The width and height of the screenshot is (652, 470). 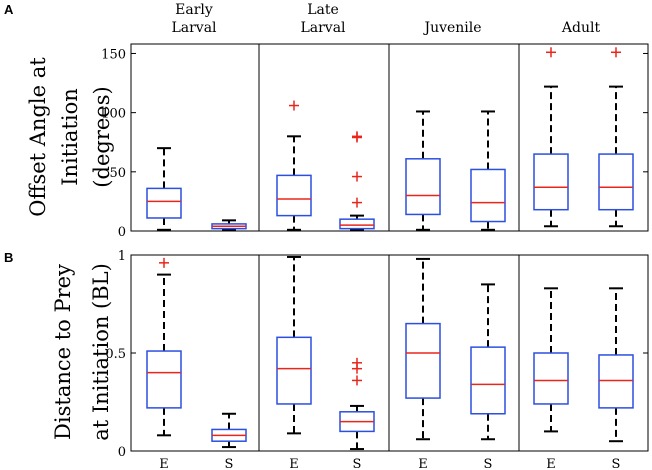 What do you see at coordinates (63, 352) in the screenshot?
I see `y-axis-label-line: Distance to Prey` at bounding box center [63, 352].